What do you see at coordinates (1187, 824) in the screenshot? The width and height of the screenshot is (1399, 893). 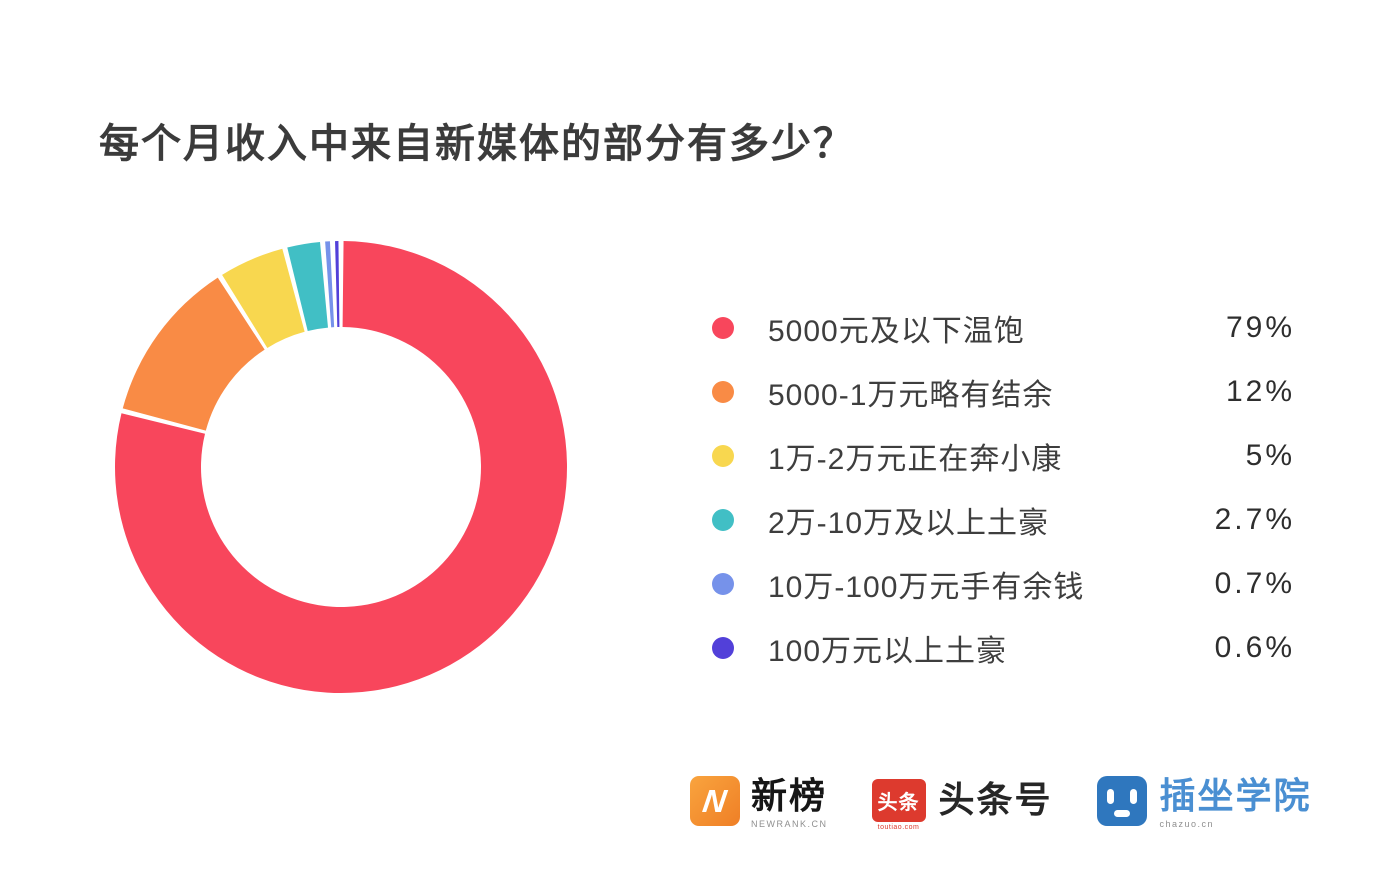 I see `chazuo-subtext: chazuo.cn` at bounding box center [1187, 824].